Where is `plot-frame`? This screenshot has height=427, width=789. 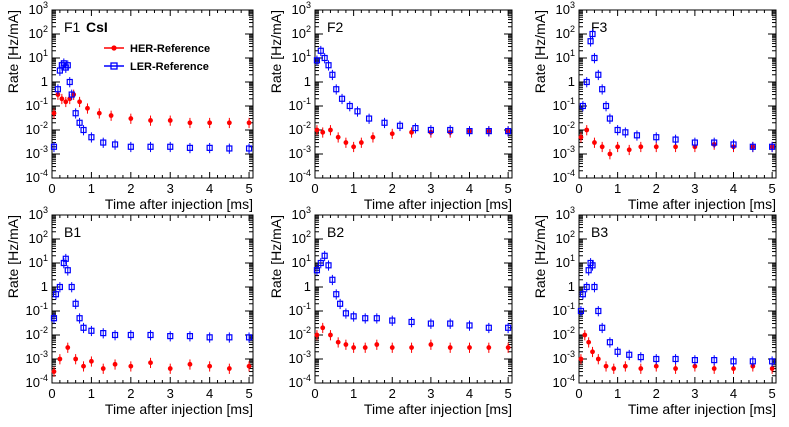 plot-frame is located at coordinates (152, 94).